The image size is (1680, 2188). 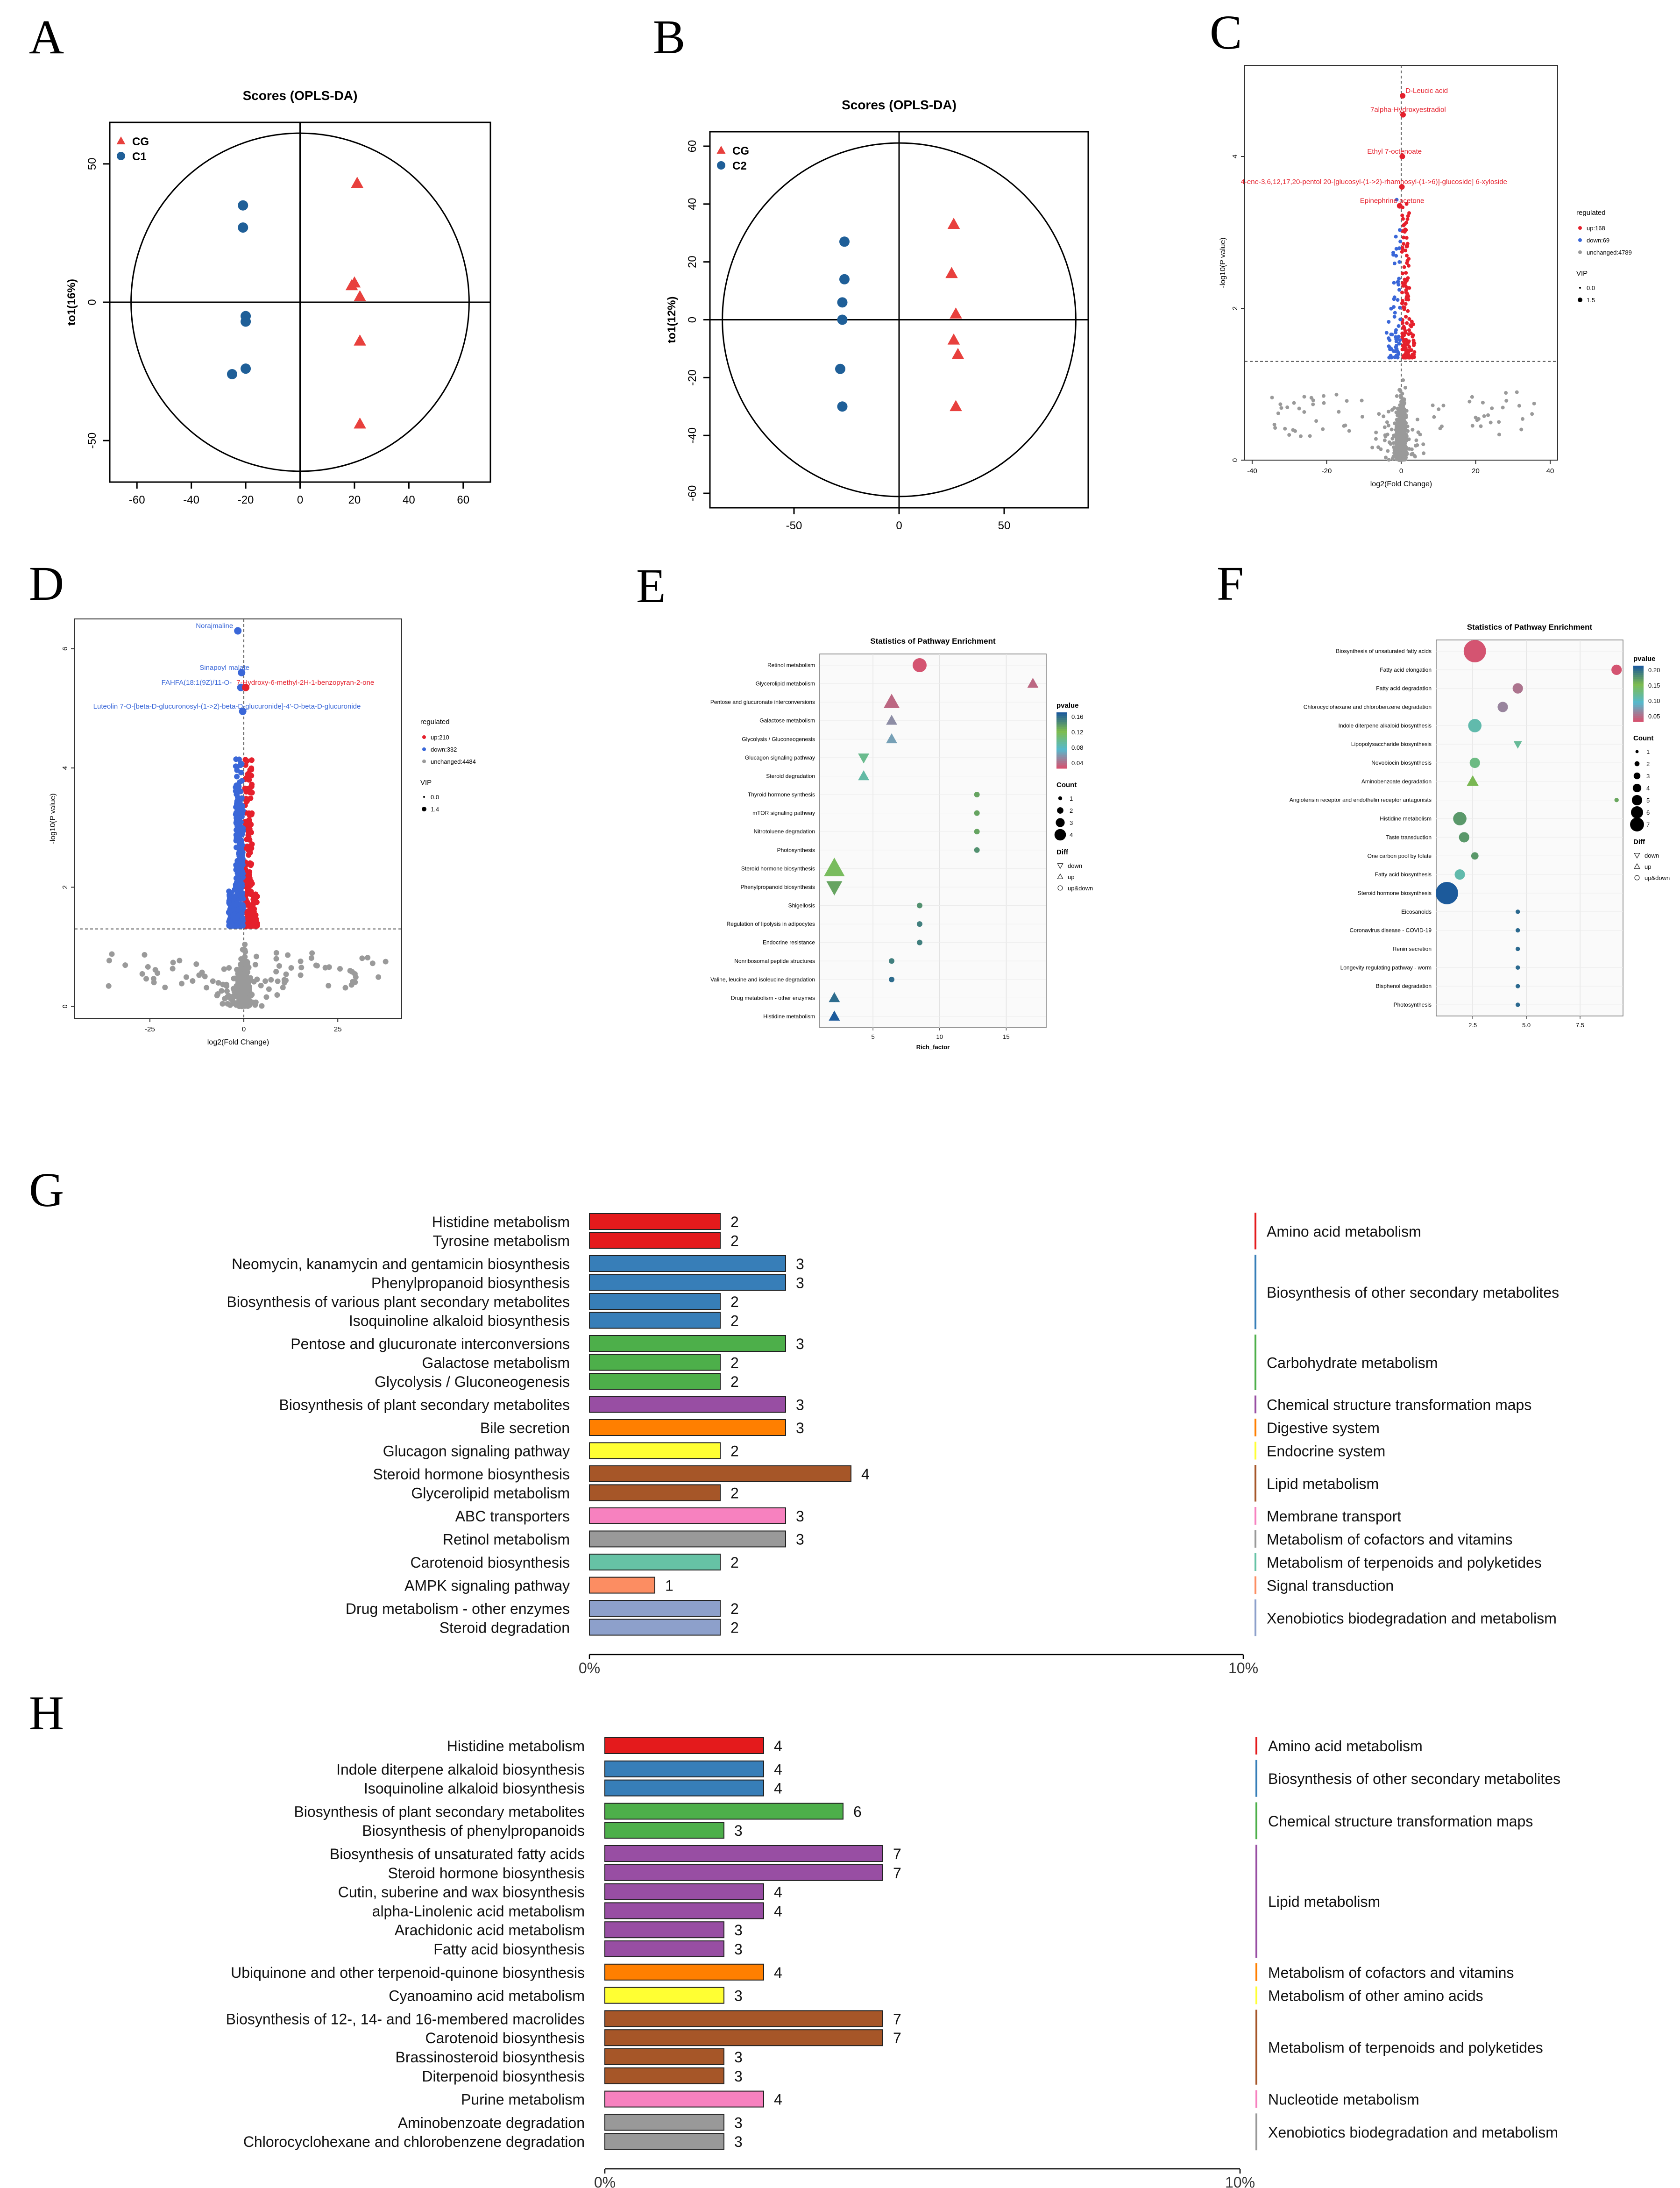 I want to click on panel-g-group-label: Carbohydrate metabolism, so click(x=1352, y=1363).